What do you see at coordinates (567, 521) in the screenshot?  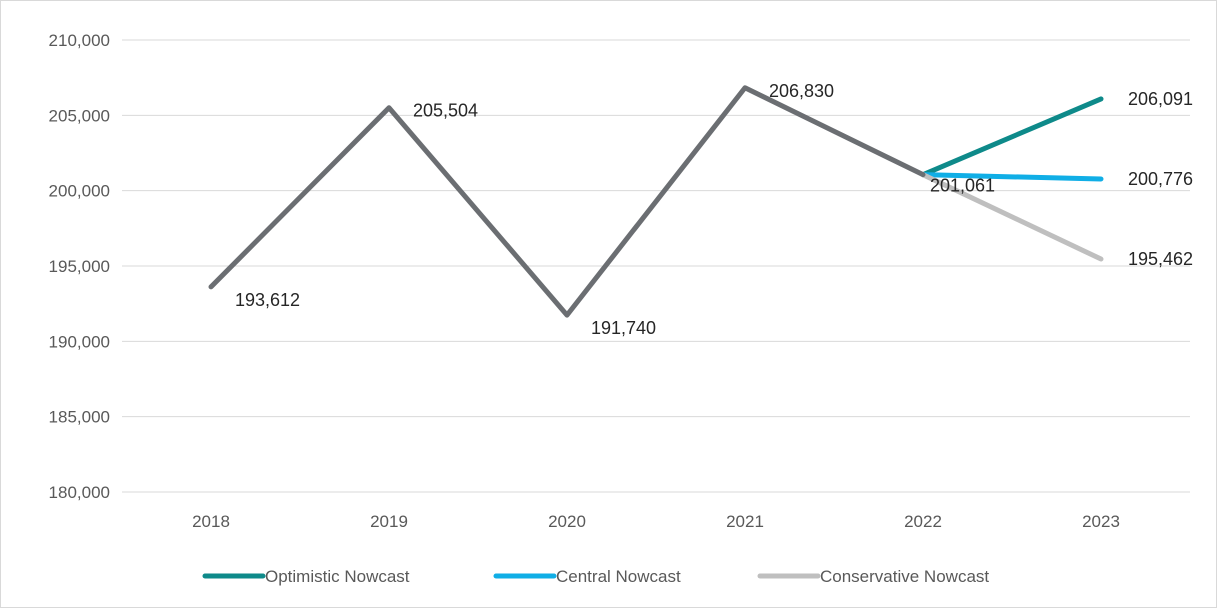 I see `x-tick-label: 2020` at bounding box center [567, 521].